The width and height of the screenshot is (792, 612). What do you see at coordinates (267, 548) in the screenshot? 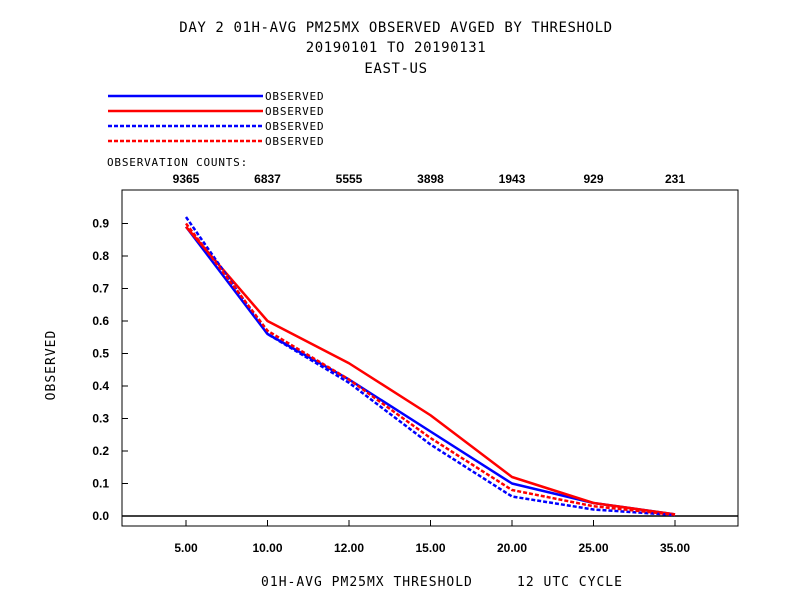
I see `x-tick-label: 10.00` at bounding box center [267, 548].